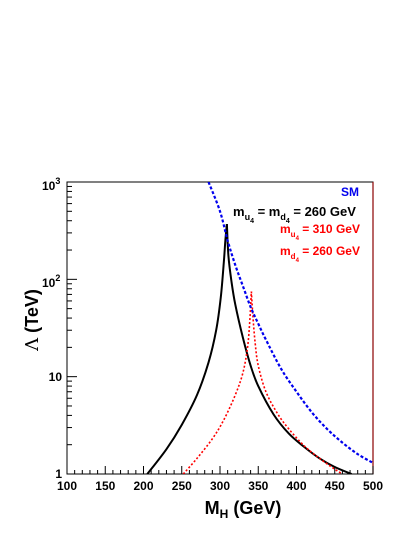  What do you see at coordinates (182, 486) in the screenshot?
I see `x-tick-label-250: 250` at bounding box center [182, 486].